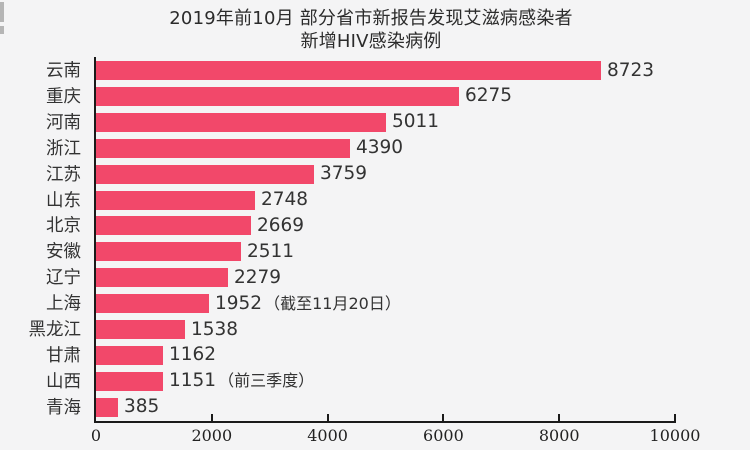  I want to click on value-number: 1952, so click(239, 303).